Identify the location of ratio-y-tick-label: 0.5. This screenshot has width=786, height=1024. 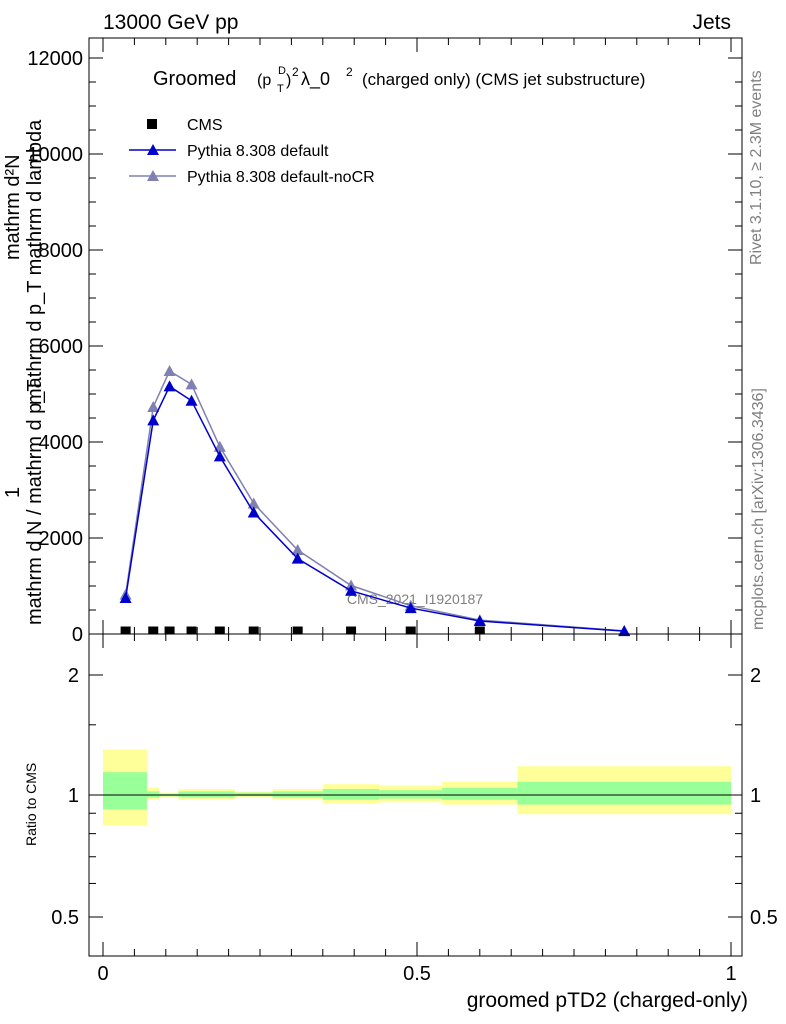
(65, 918).